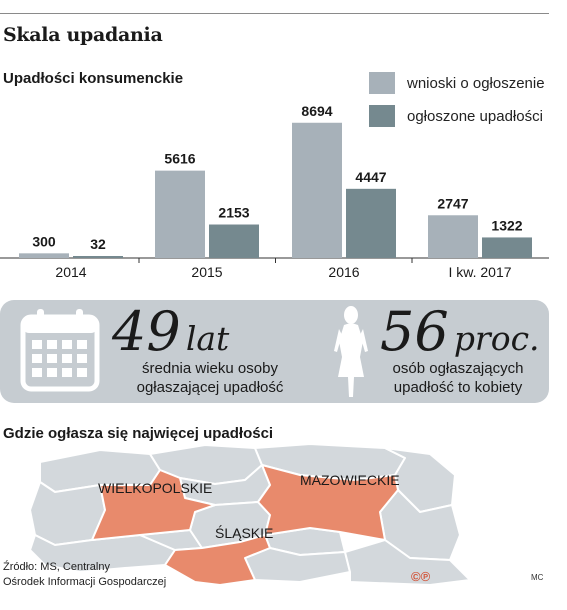 The height and width of the screenshot is (610, 567). What do you see at coordinates (458, 368) in the screenshot?
I see `women-caption-line1: osób ogłaszających` at bounding box center [458, 368].